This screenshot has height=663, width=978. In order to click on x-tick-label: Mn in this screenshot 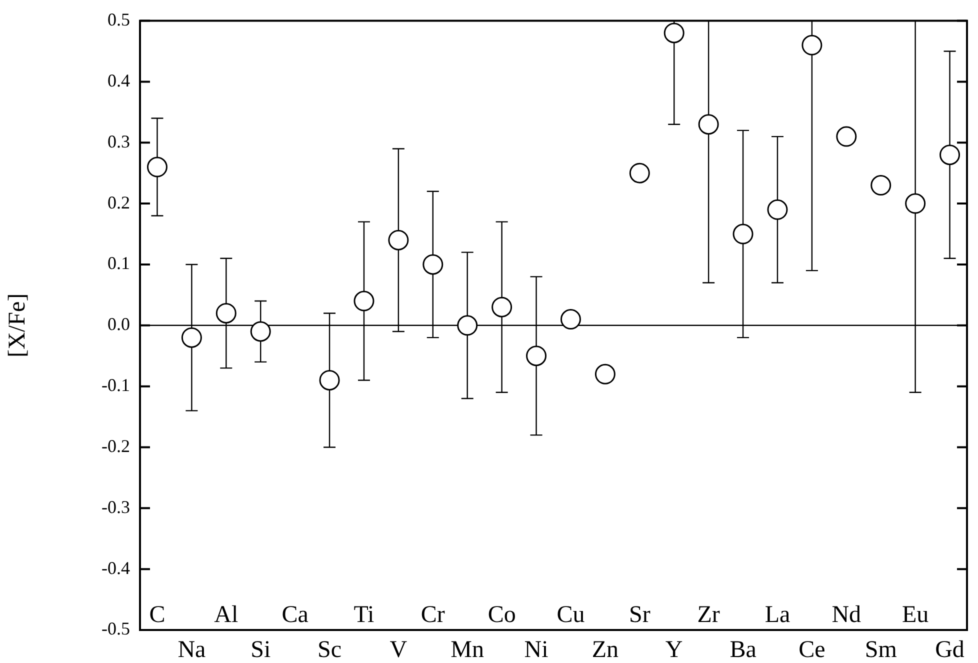, I will do `click(467, 650)`.